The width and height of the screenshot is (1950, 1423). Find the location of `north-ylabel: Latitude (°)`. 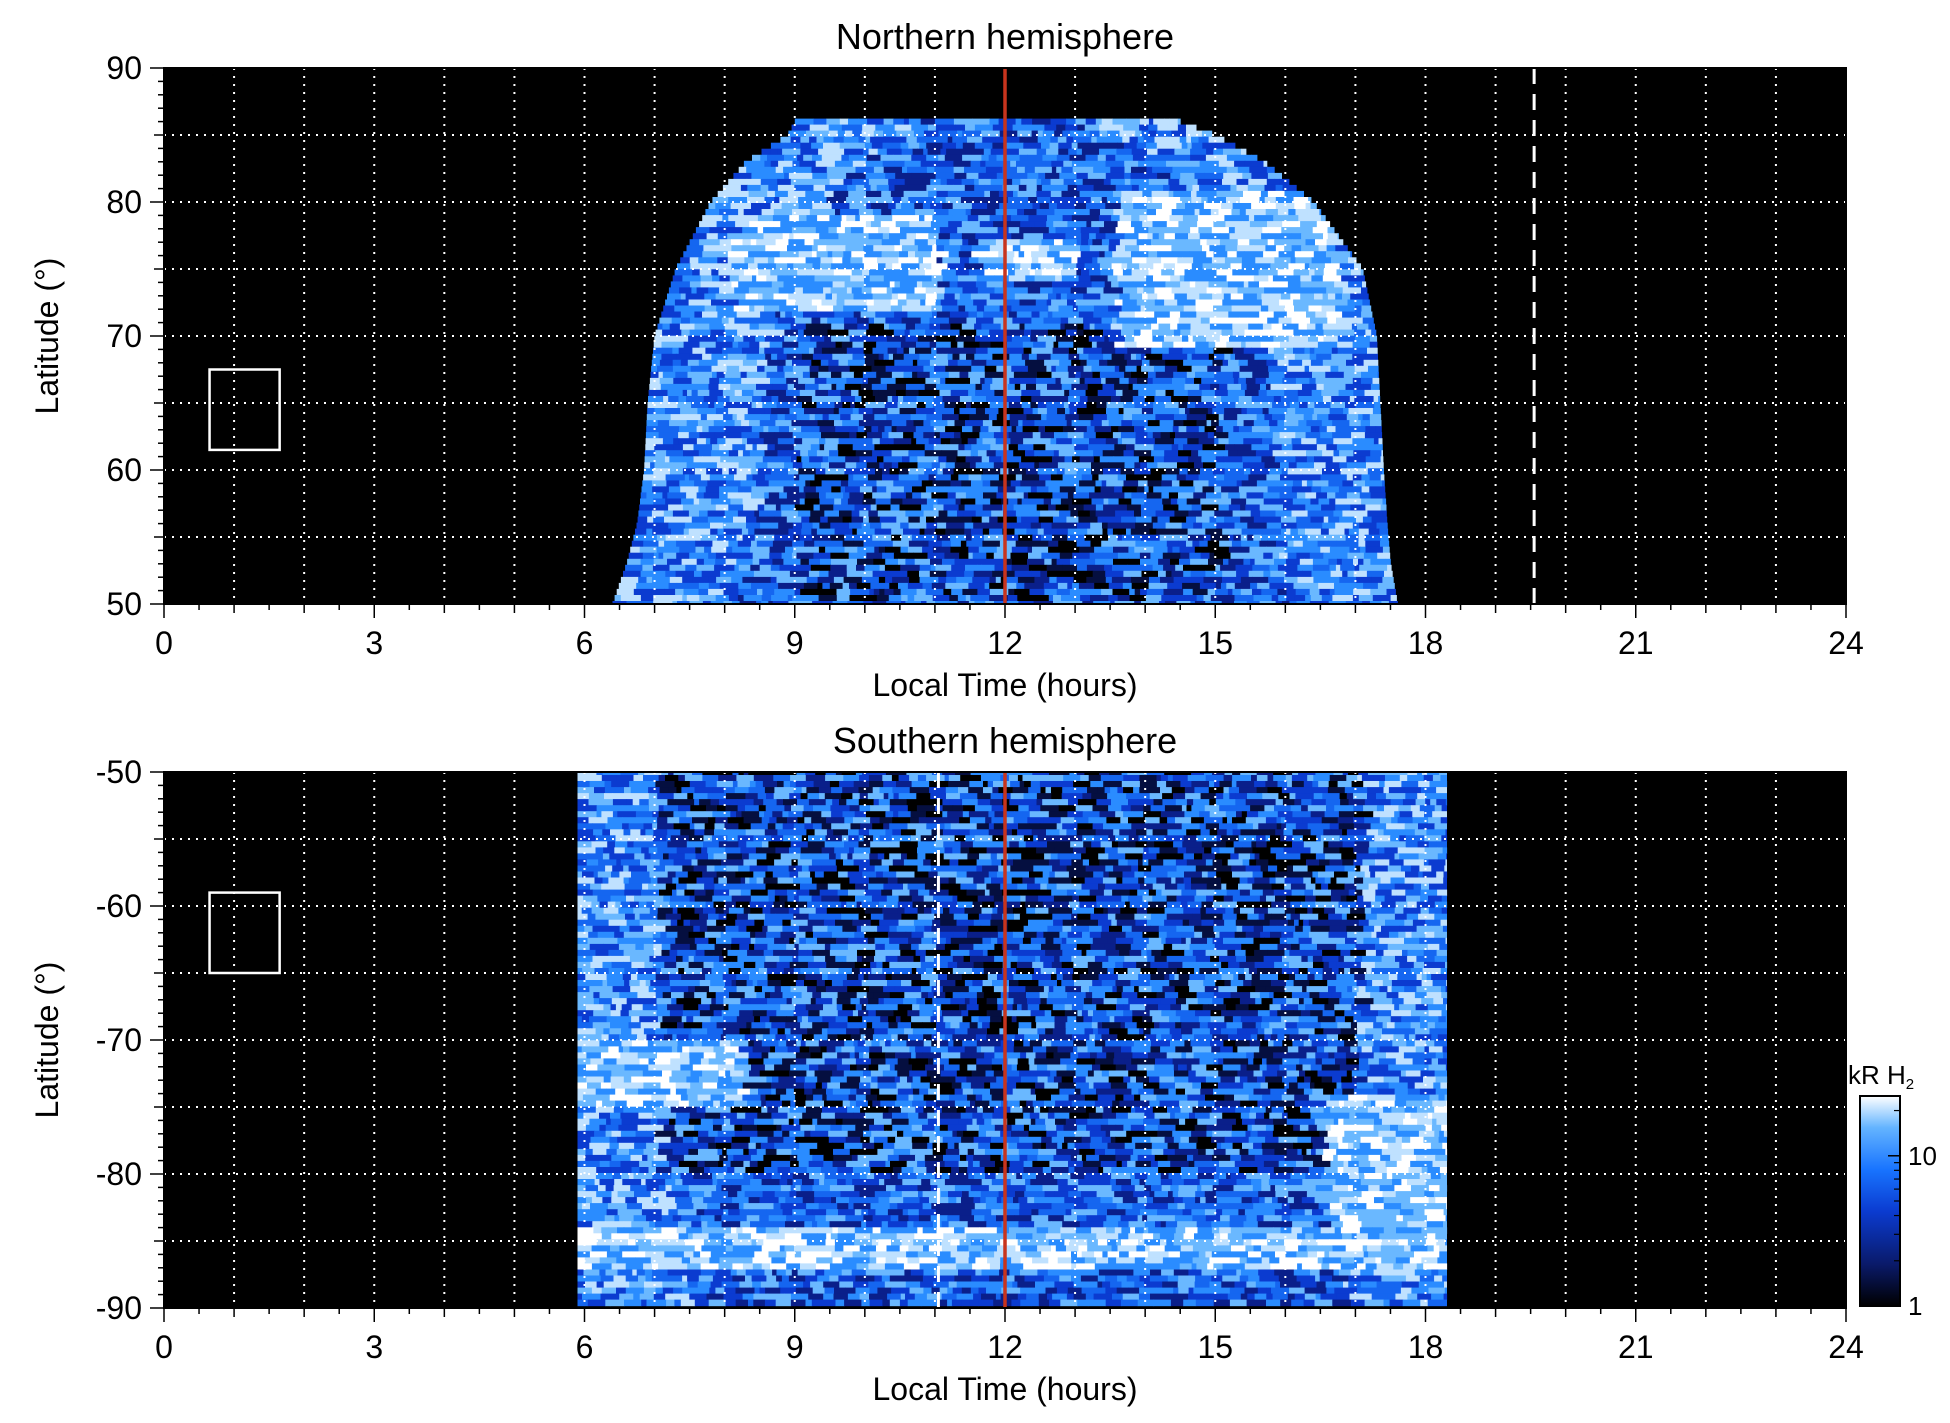

north-ylabel: Latitude (°) is located at coordinates (47, 336).